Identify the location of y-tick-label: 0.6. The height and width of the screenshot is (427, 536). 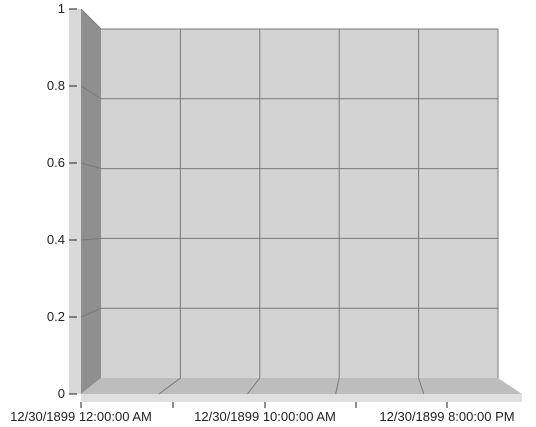
(56, 162).